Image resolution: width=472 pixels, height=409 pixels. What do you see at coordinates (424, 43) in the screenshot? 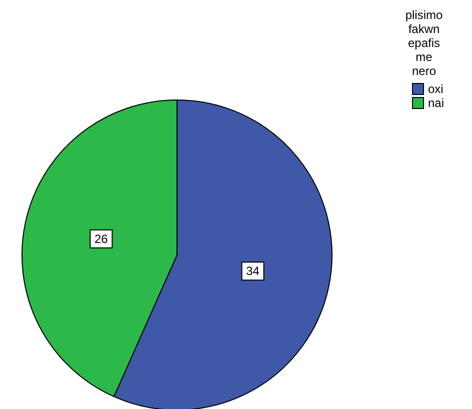
I see `legend-title: plisimo fakwn epafis me nero` at bounding box center [424, 43].